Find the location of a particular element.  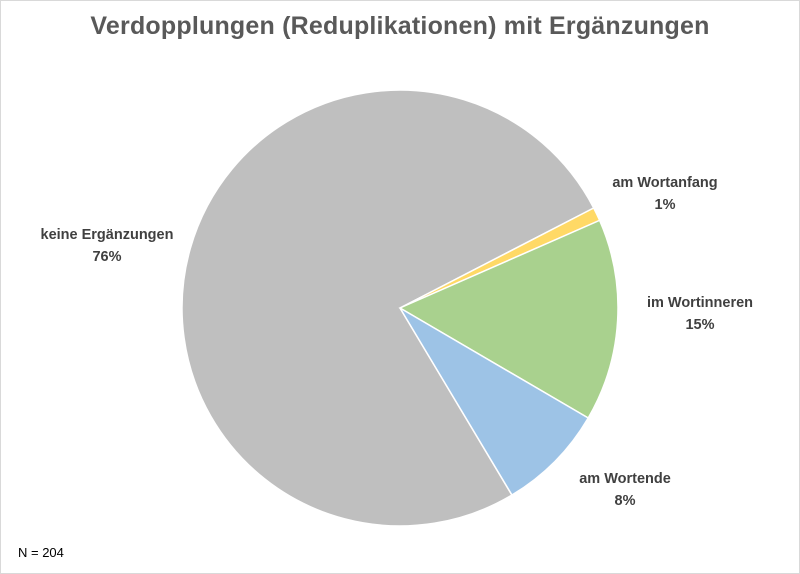

slice-percent: 15% is located at coordinates (700, 325).